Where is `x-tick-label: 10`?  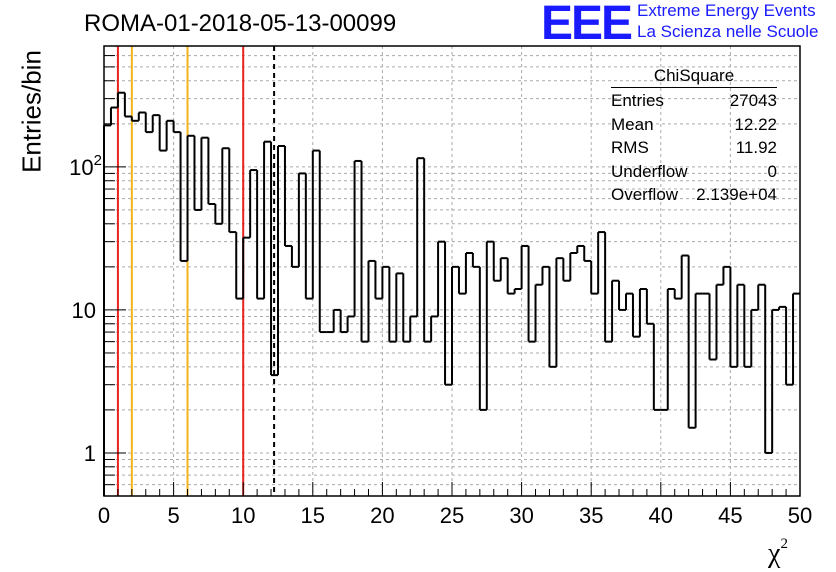 x-tick-label: 10 is located at coordinates (243, 515).